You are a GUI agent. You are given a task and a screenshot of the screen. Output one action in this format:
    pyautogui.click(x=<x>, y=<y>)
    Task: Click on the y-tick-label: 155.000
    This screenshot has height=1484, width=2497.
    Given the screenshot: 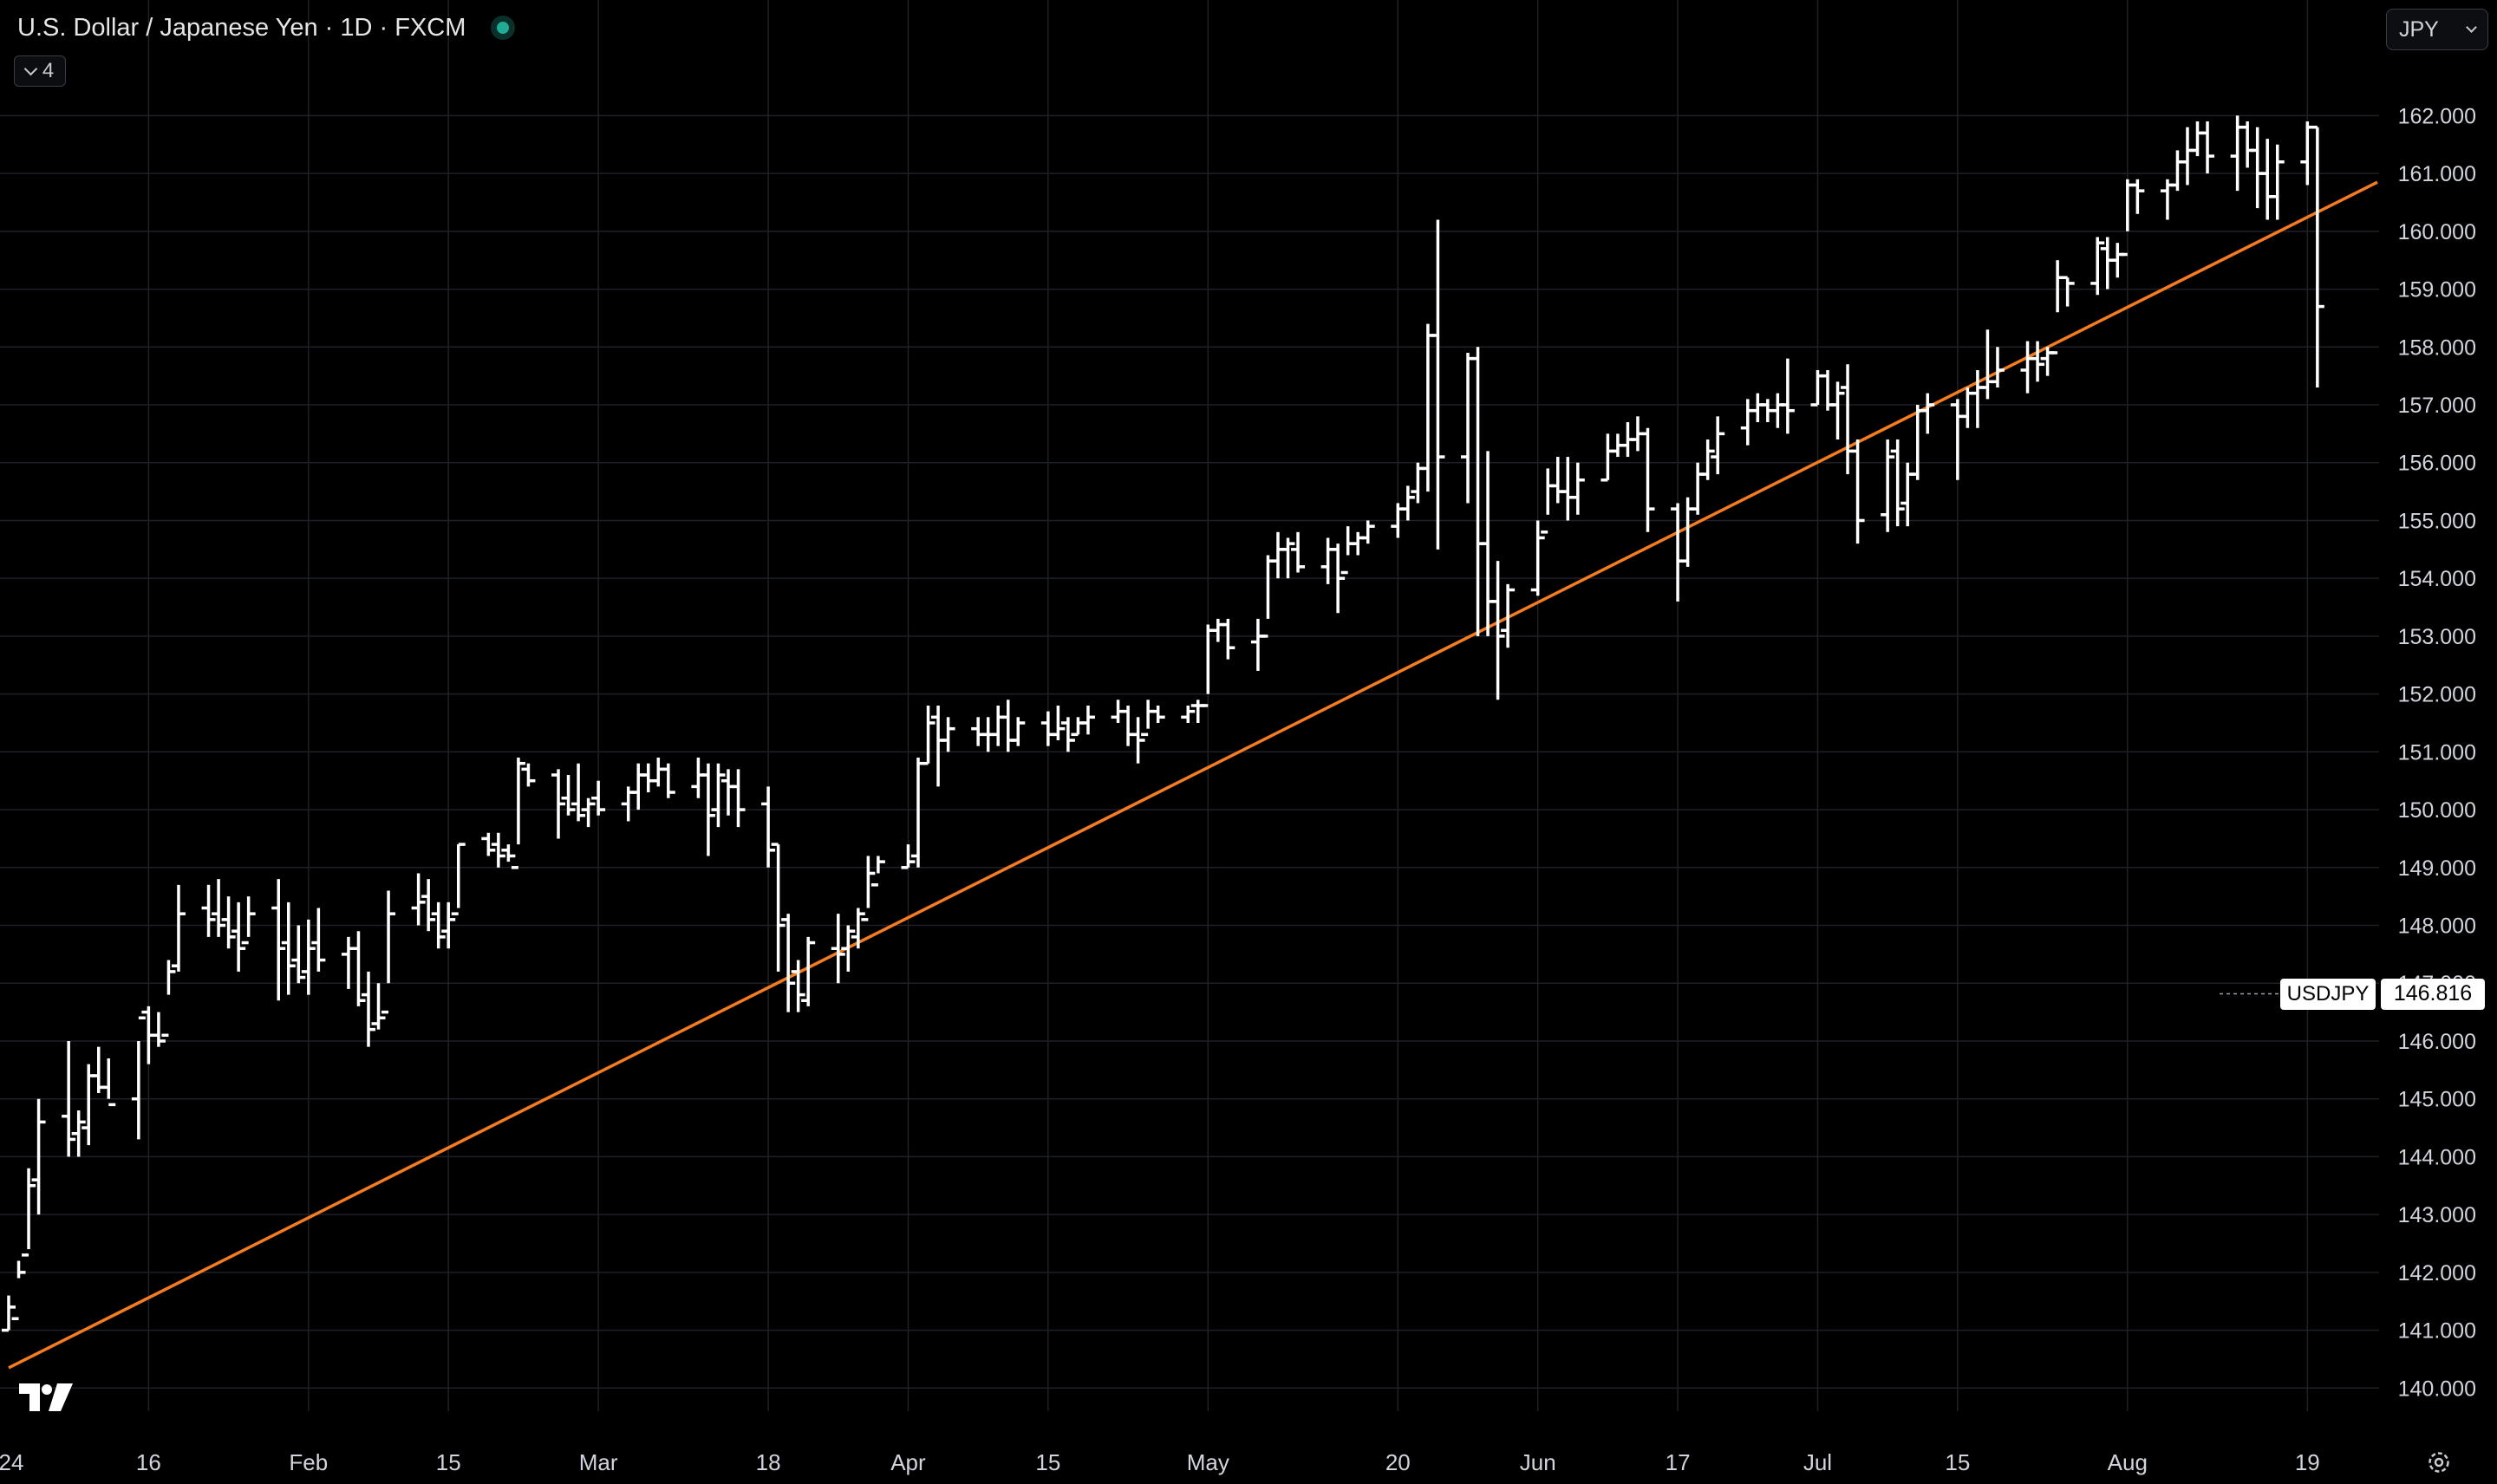 What is the action you would take?
    pyautogui.click(x=2437, y=521)
    